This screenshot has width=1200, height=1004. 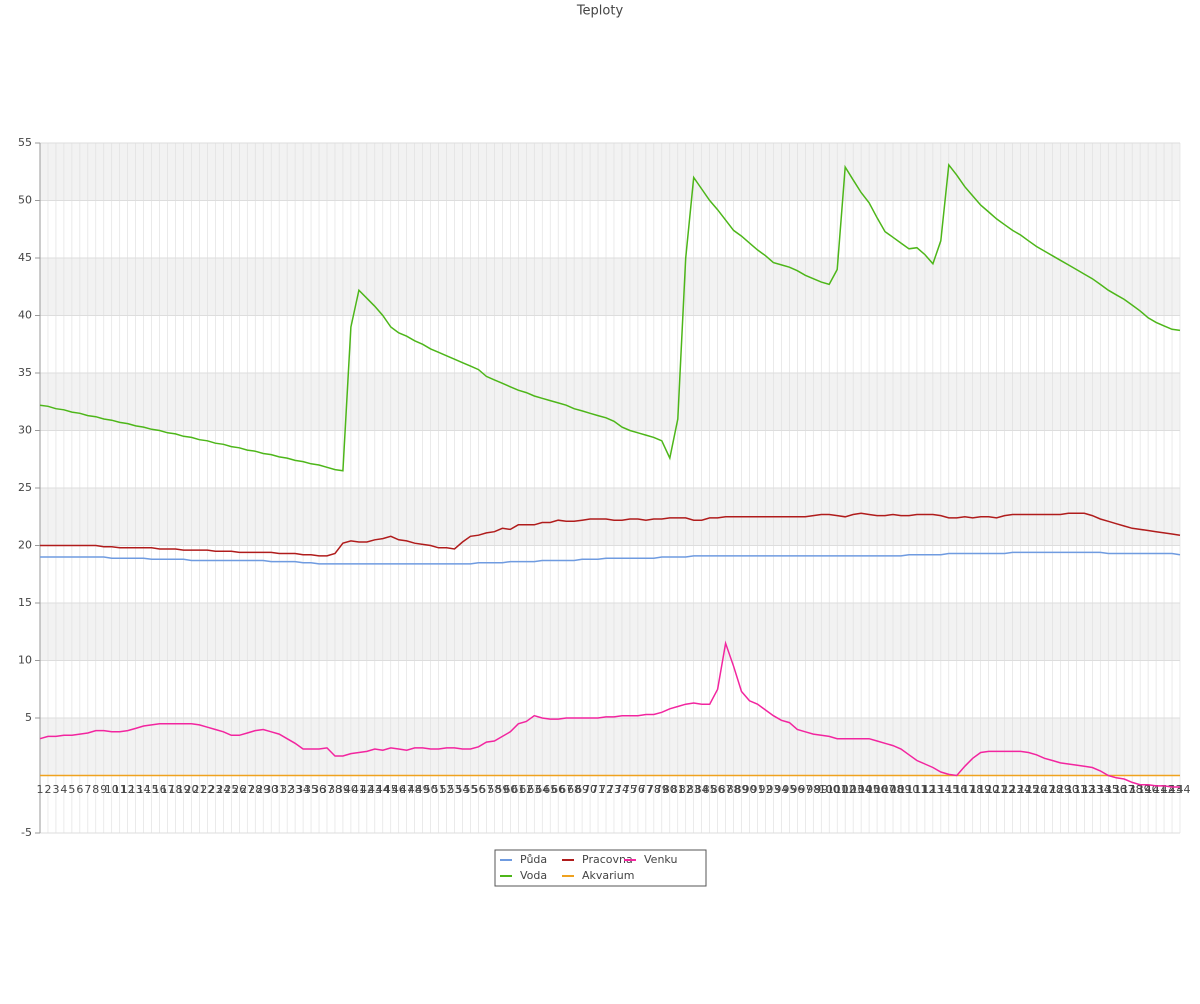 What do you see at coordinates (607, 859) in the screenshot?
I see `legend-label: Pracovna` at bounding box center [607, 859].